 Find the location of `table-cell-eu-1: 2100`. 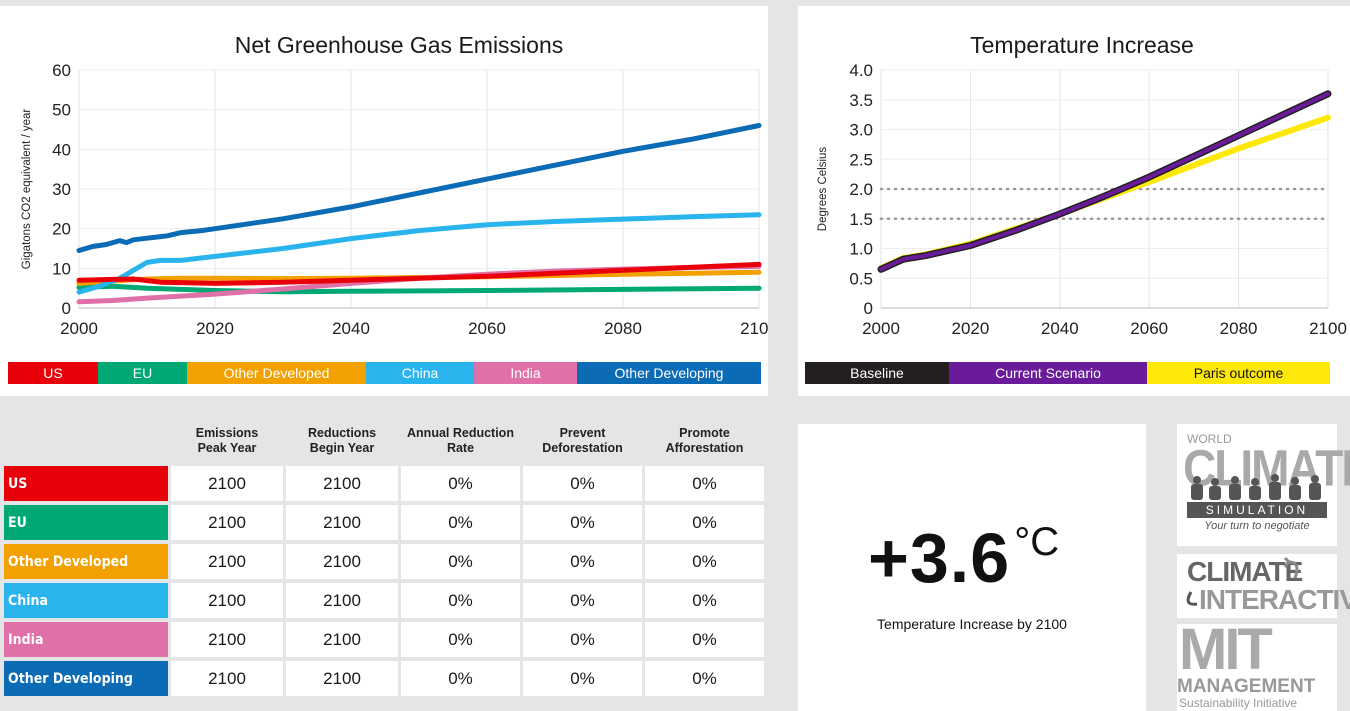

table-cell-eu-1: 2100 is located at coordinates (342, 522).